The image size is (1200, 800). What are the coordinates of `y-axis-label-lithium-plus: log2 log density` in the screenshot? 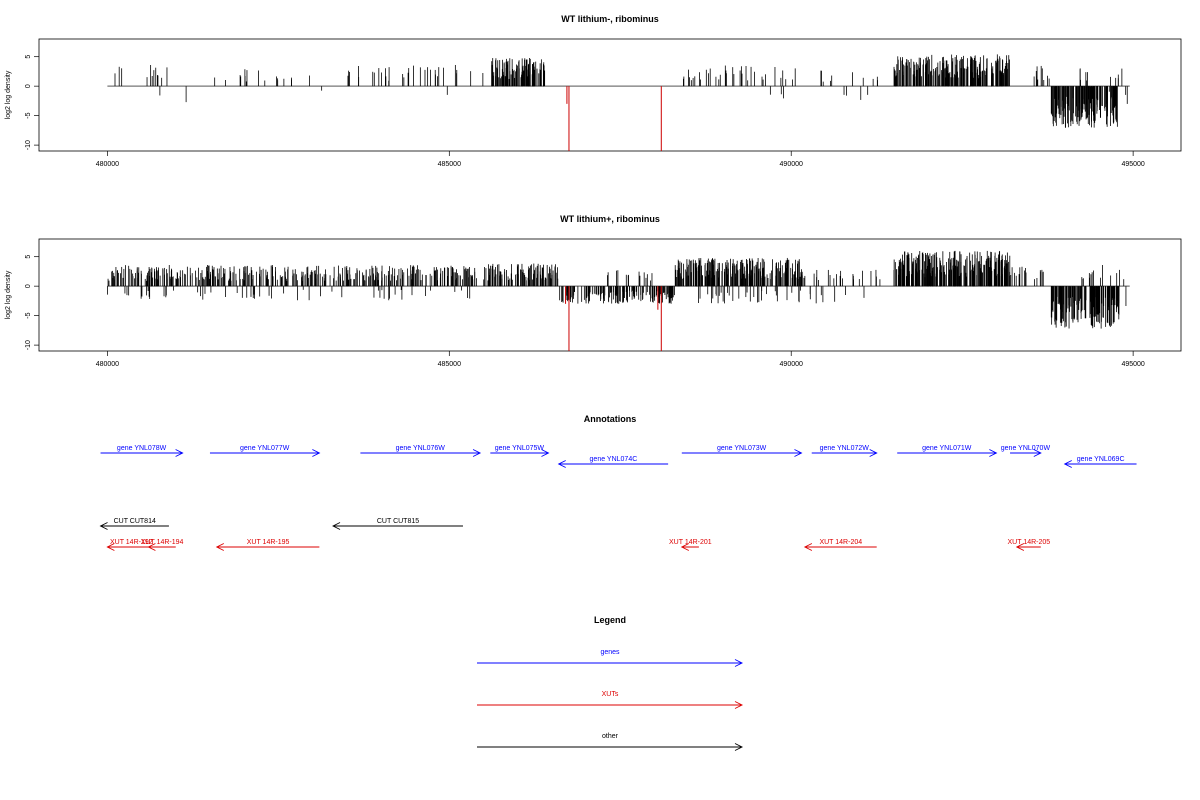 It's located at (8, 294).